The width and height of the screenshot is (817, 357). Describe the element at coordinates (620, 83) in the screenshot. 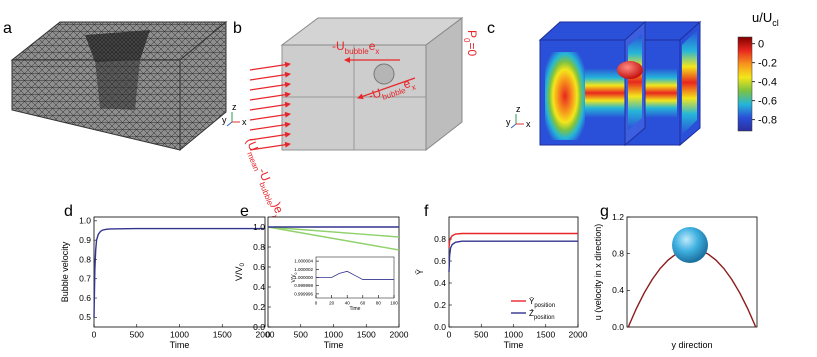

I see `velocity-field` at that location.